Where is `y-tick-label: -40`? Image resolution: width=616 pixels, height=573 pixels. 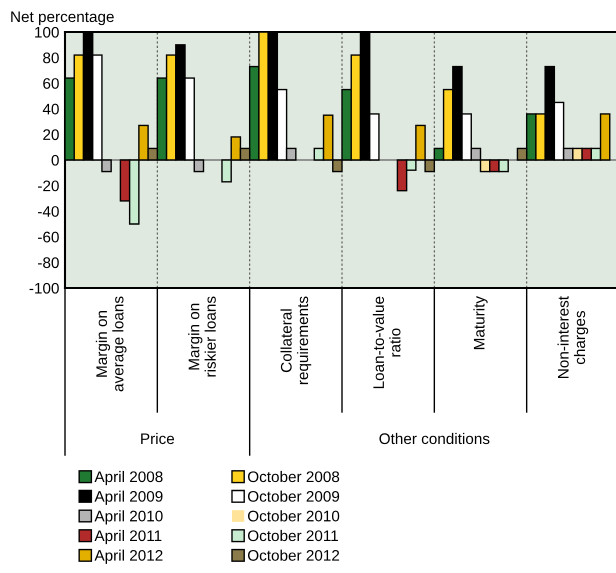
y-tick-label: -40 is located at coordinates (48, 211).